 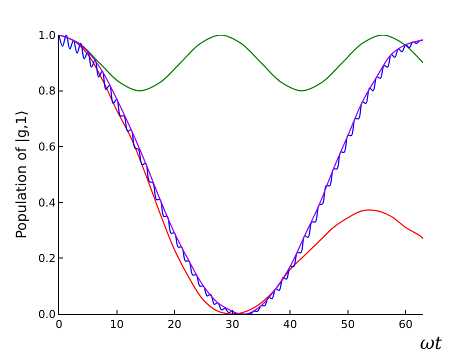 What do you see at coordinates (47, 91) in the screenshot?
I see `y-tick-label: 0.8` at bounding box center [47, 91].